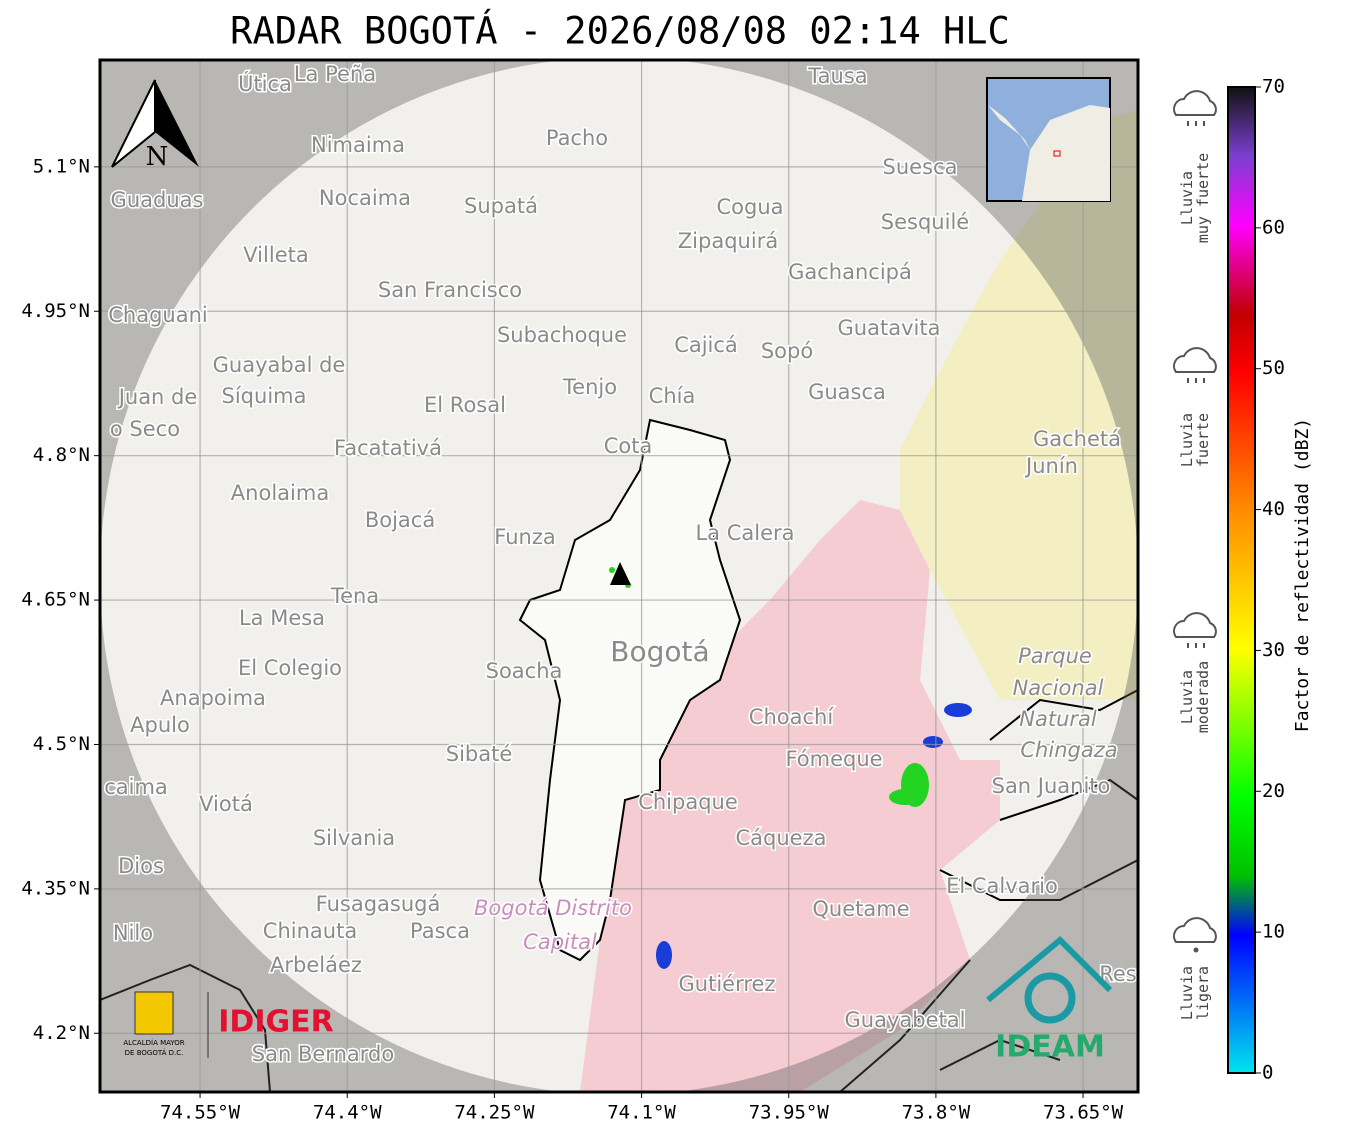 The width and height of the screenshot is (1349, 1139). I want to click on place-label: Junín, so click(1051, 466).